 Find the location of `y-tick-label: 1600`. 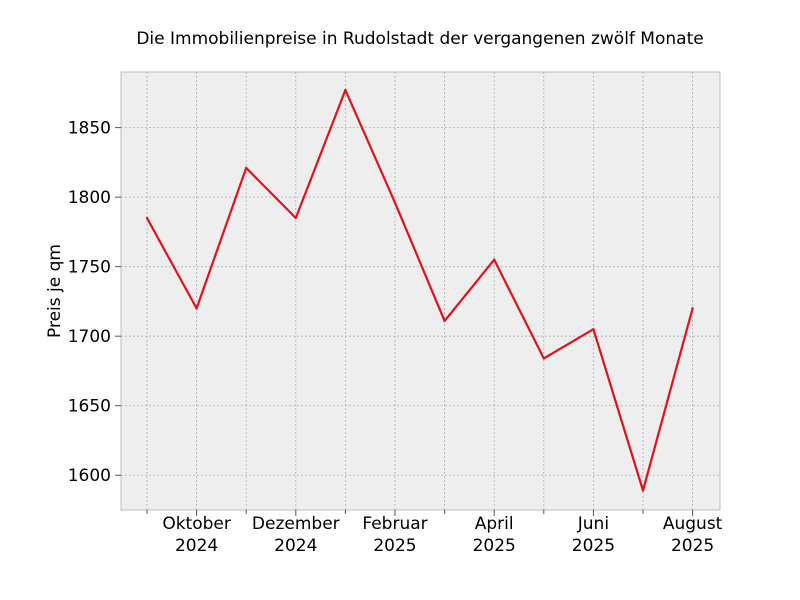

y-tick-label: 1600 is located at coordinates (89, 476).